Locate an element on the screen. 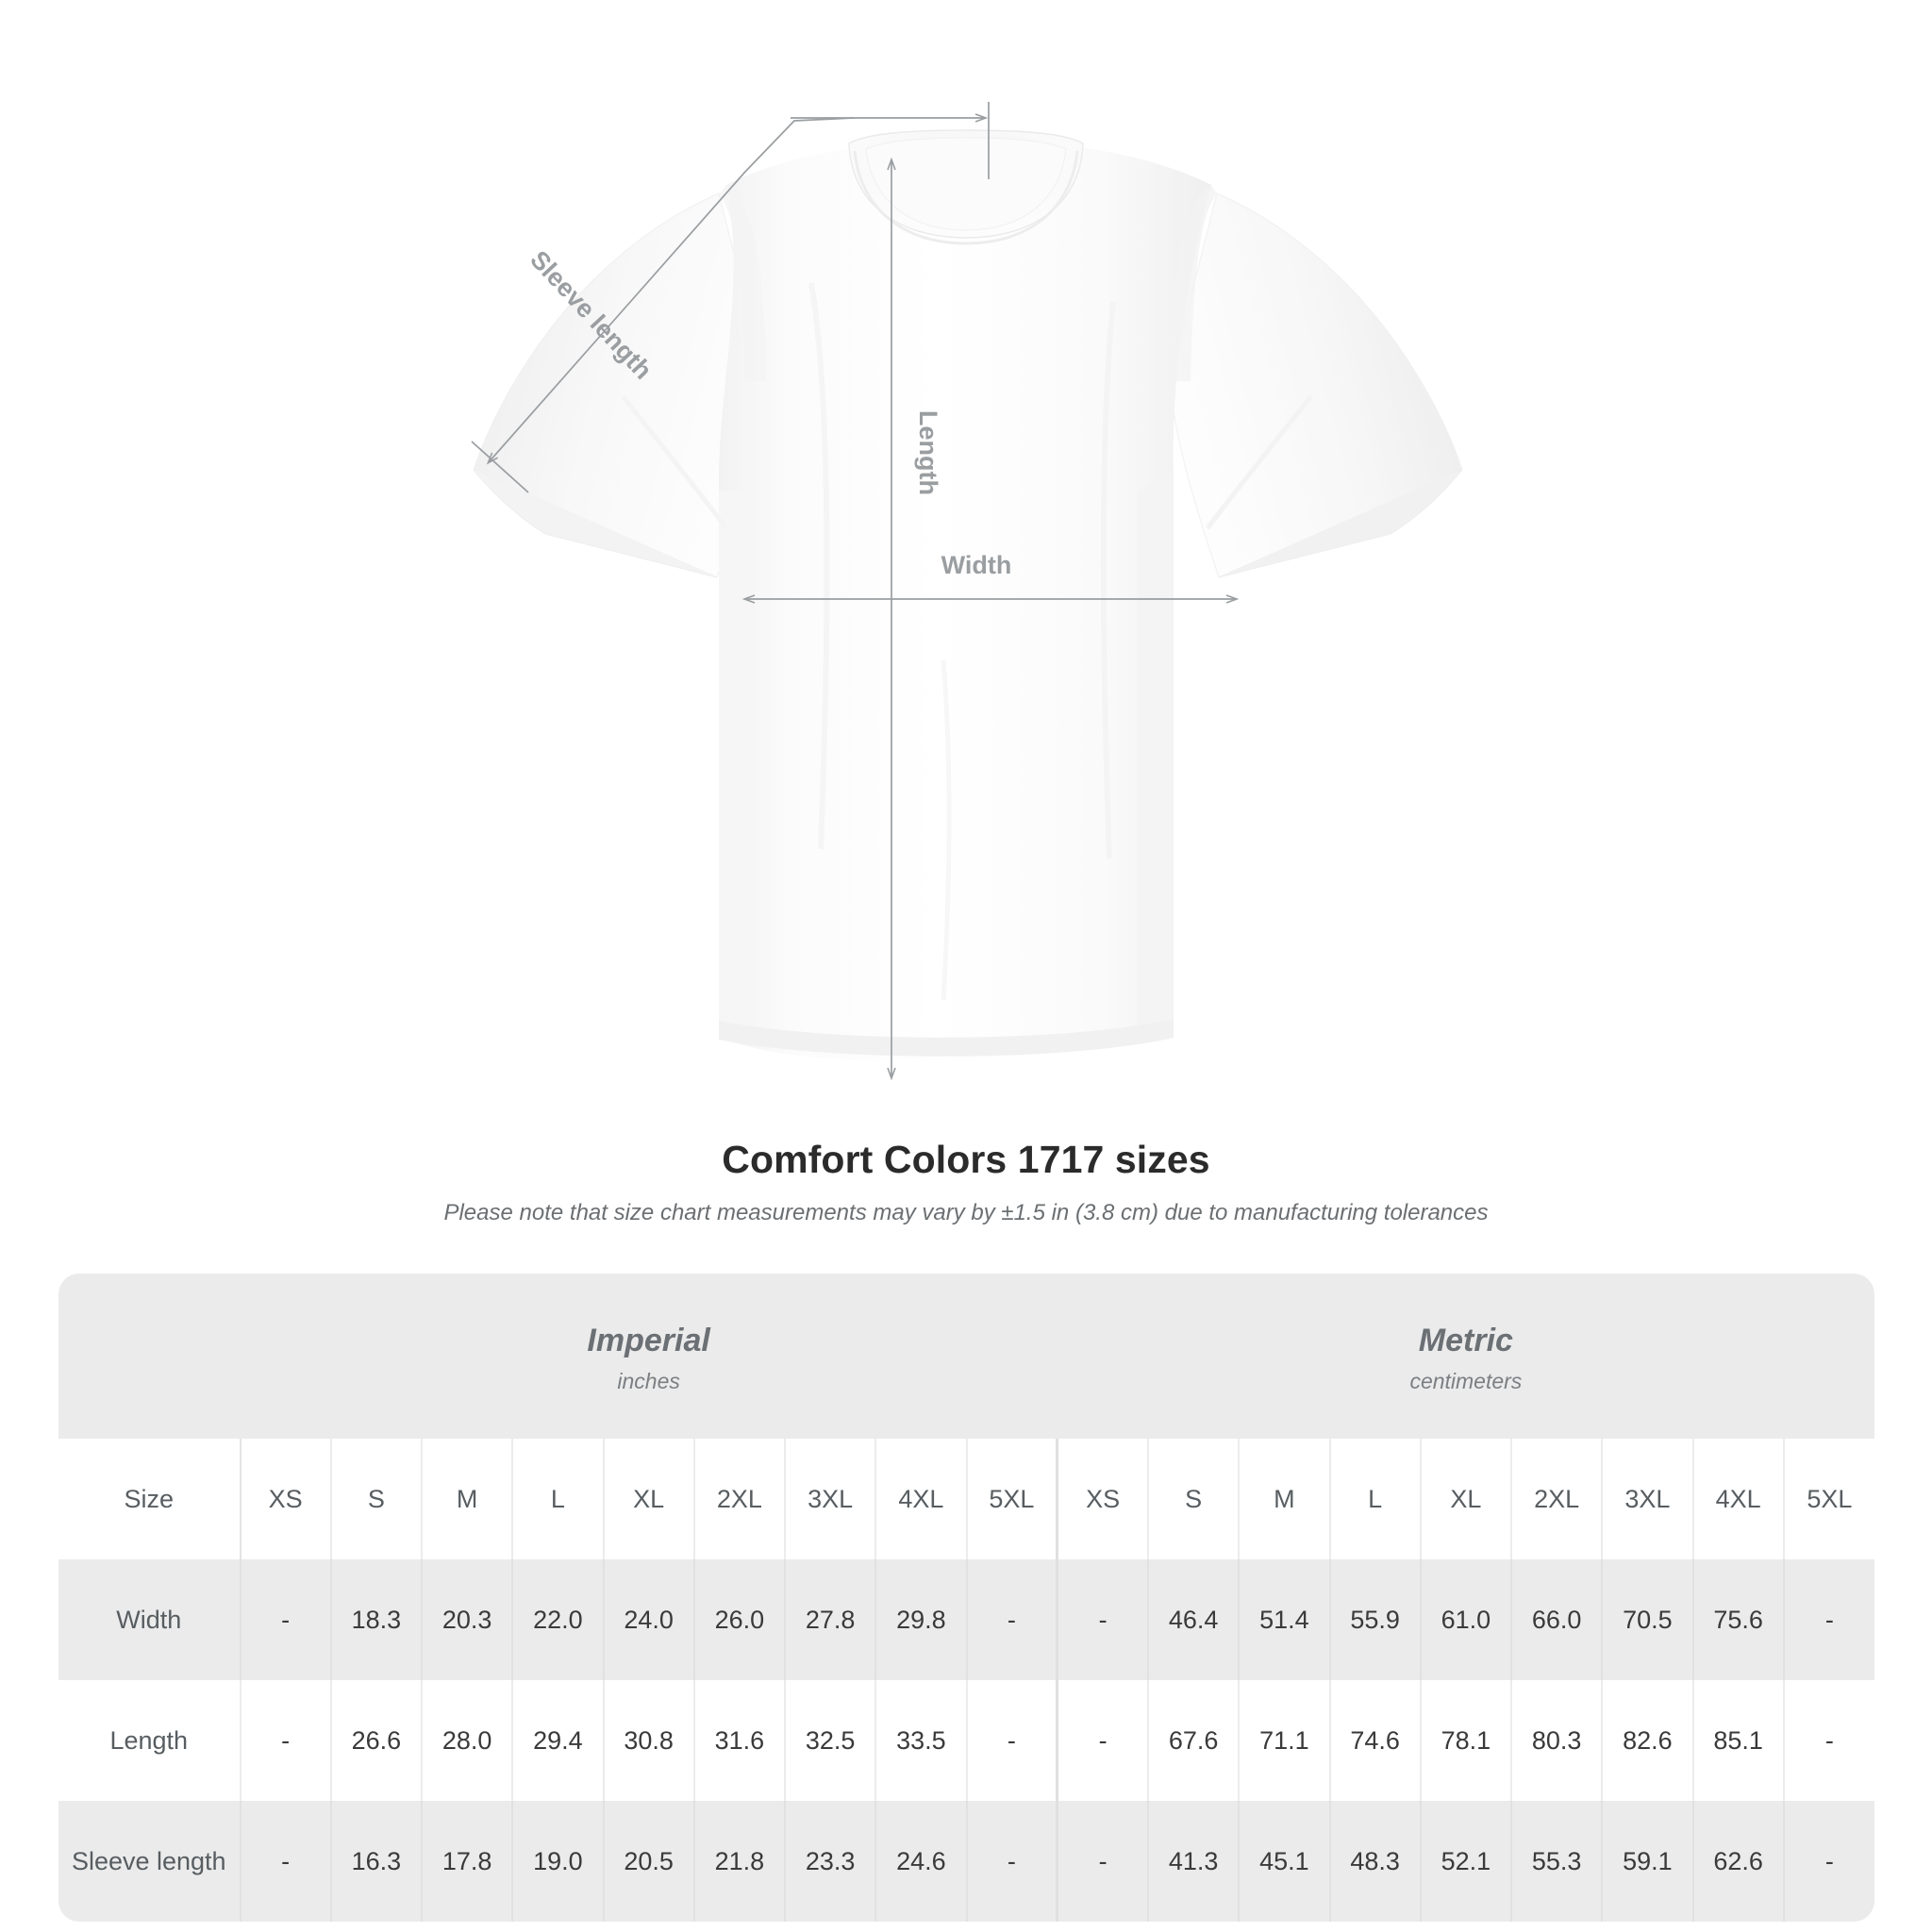 The height and width of the screenshot is (1932, 1932). size-header-metric-5xl: 5XL is located at coordinates (1829, 1499).